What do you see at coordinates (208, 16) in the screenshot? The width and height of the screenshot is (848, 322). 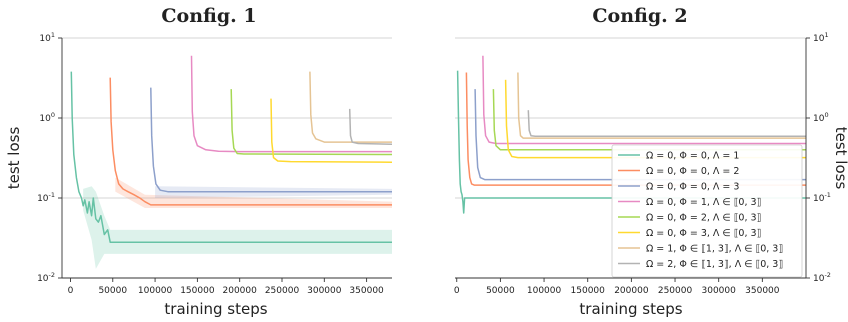 I see `chart-title: Config. 1` at bounding box center [208, 16].